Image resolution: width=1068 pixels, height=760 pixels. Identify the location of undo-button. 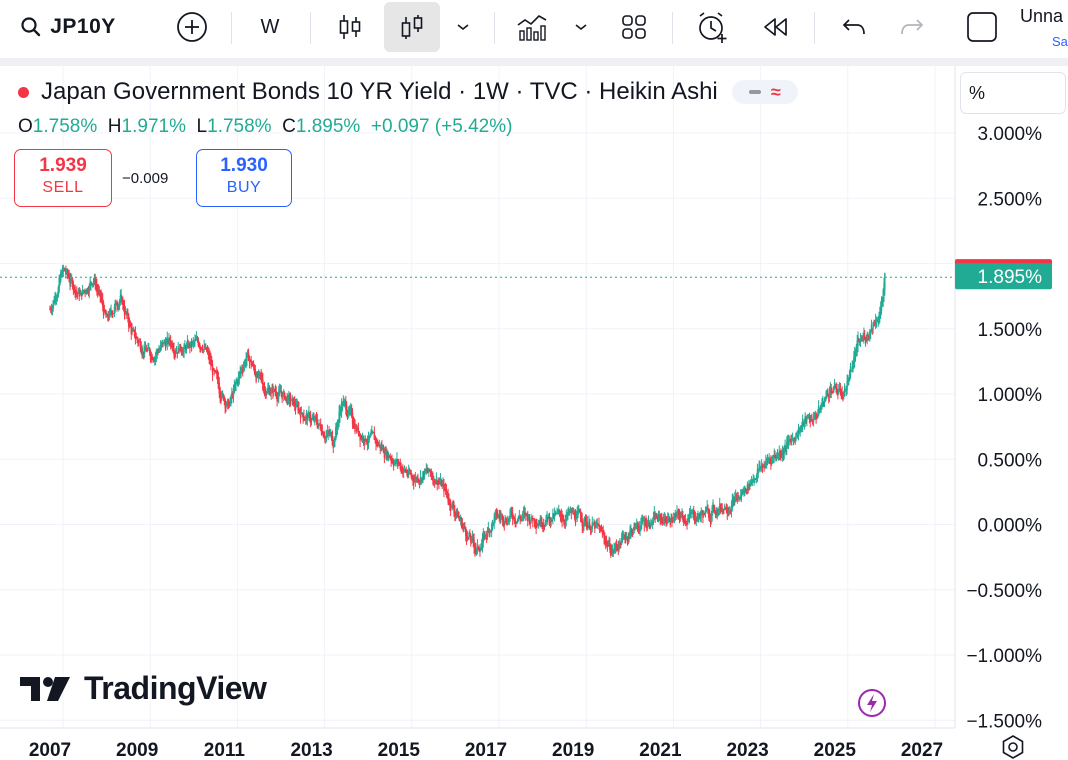
(854, 27).